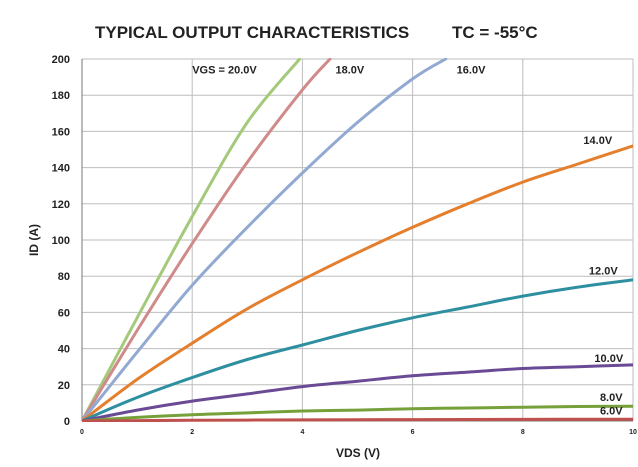 The image size is (638, 467). What do you see at coordinates (61, 132) in the screenshot?
I see `y-tick-label: 160` at bounding box center [61, 132].